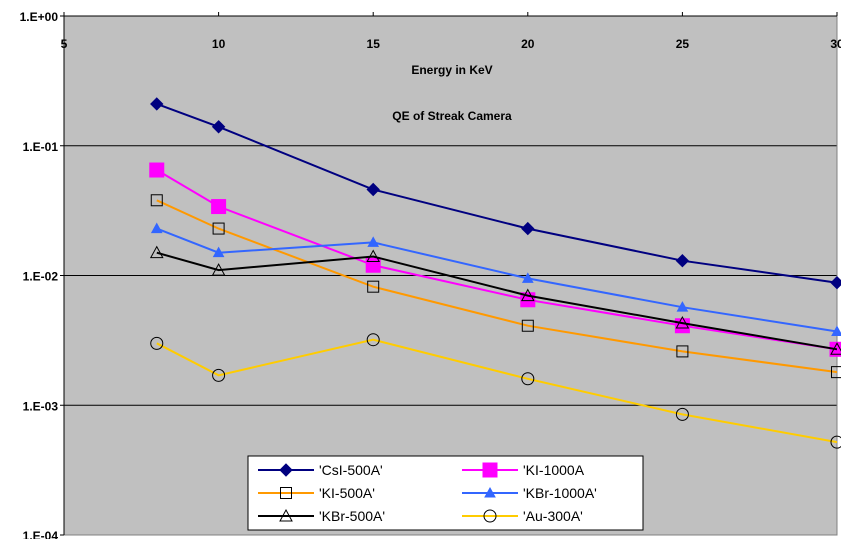 This screenshot has height=539, width=841. Describe the element at coordinates (41, 534) in the screenshot. I see `y-tick-label-4: 1.E-04` at that location.